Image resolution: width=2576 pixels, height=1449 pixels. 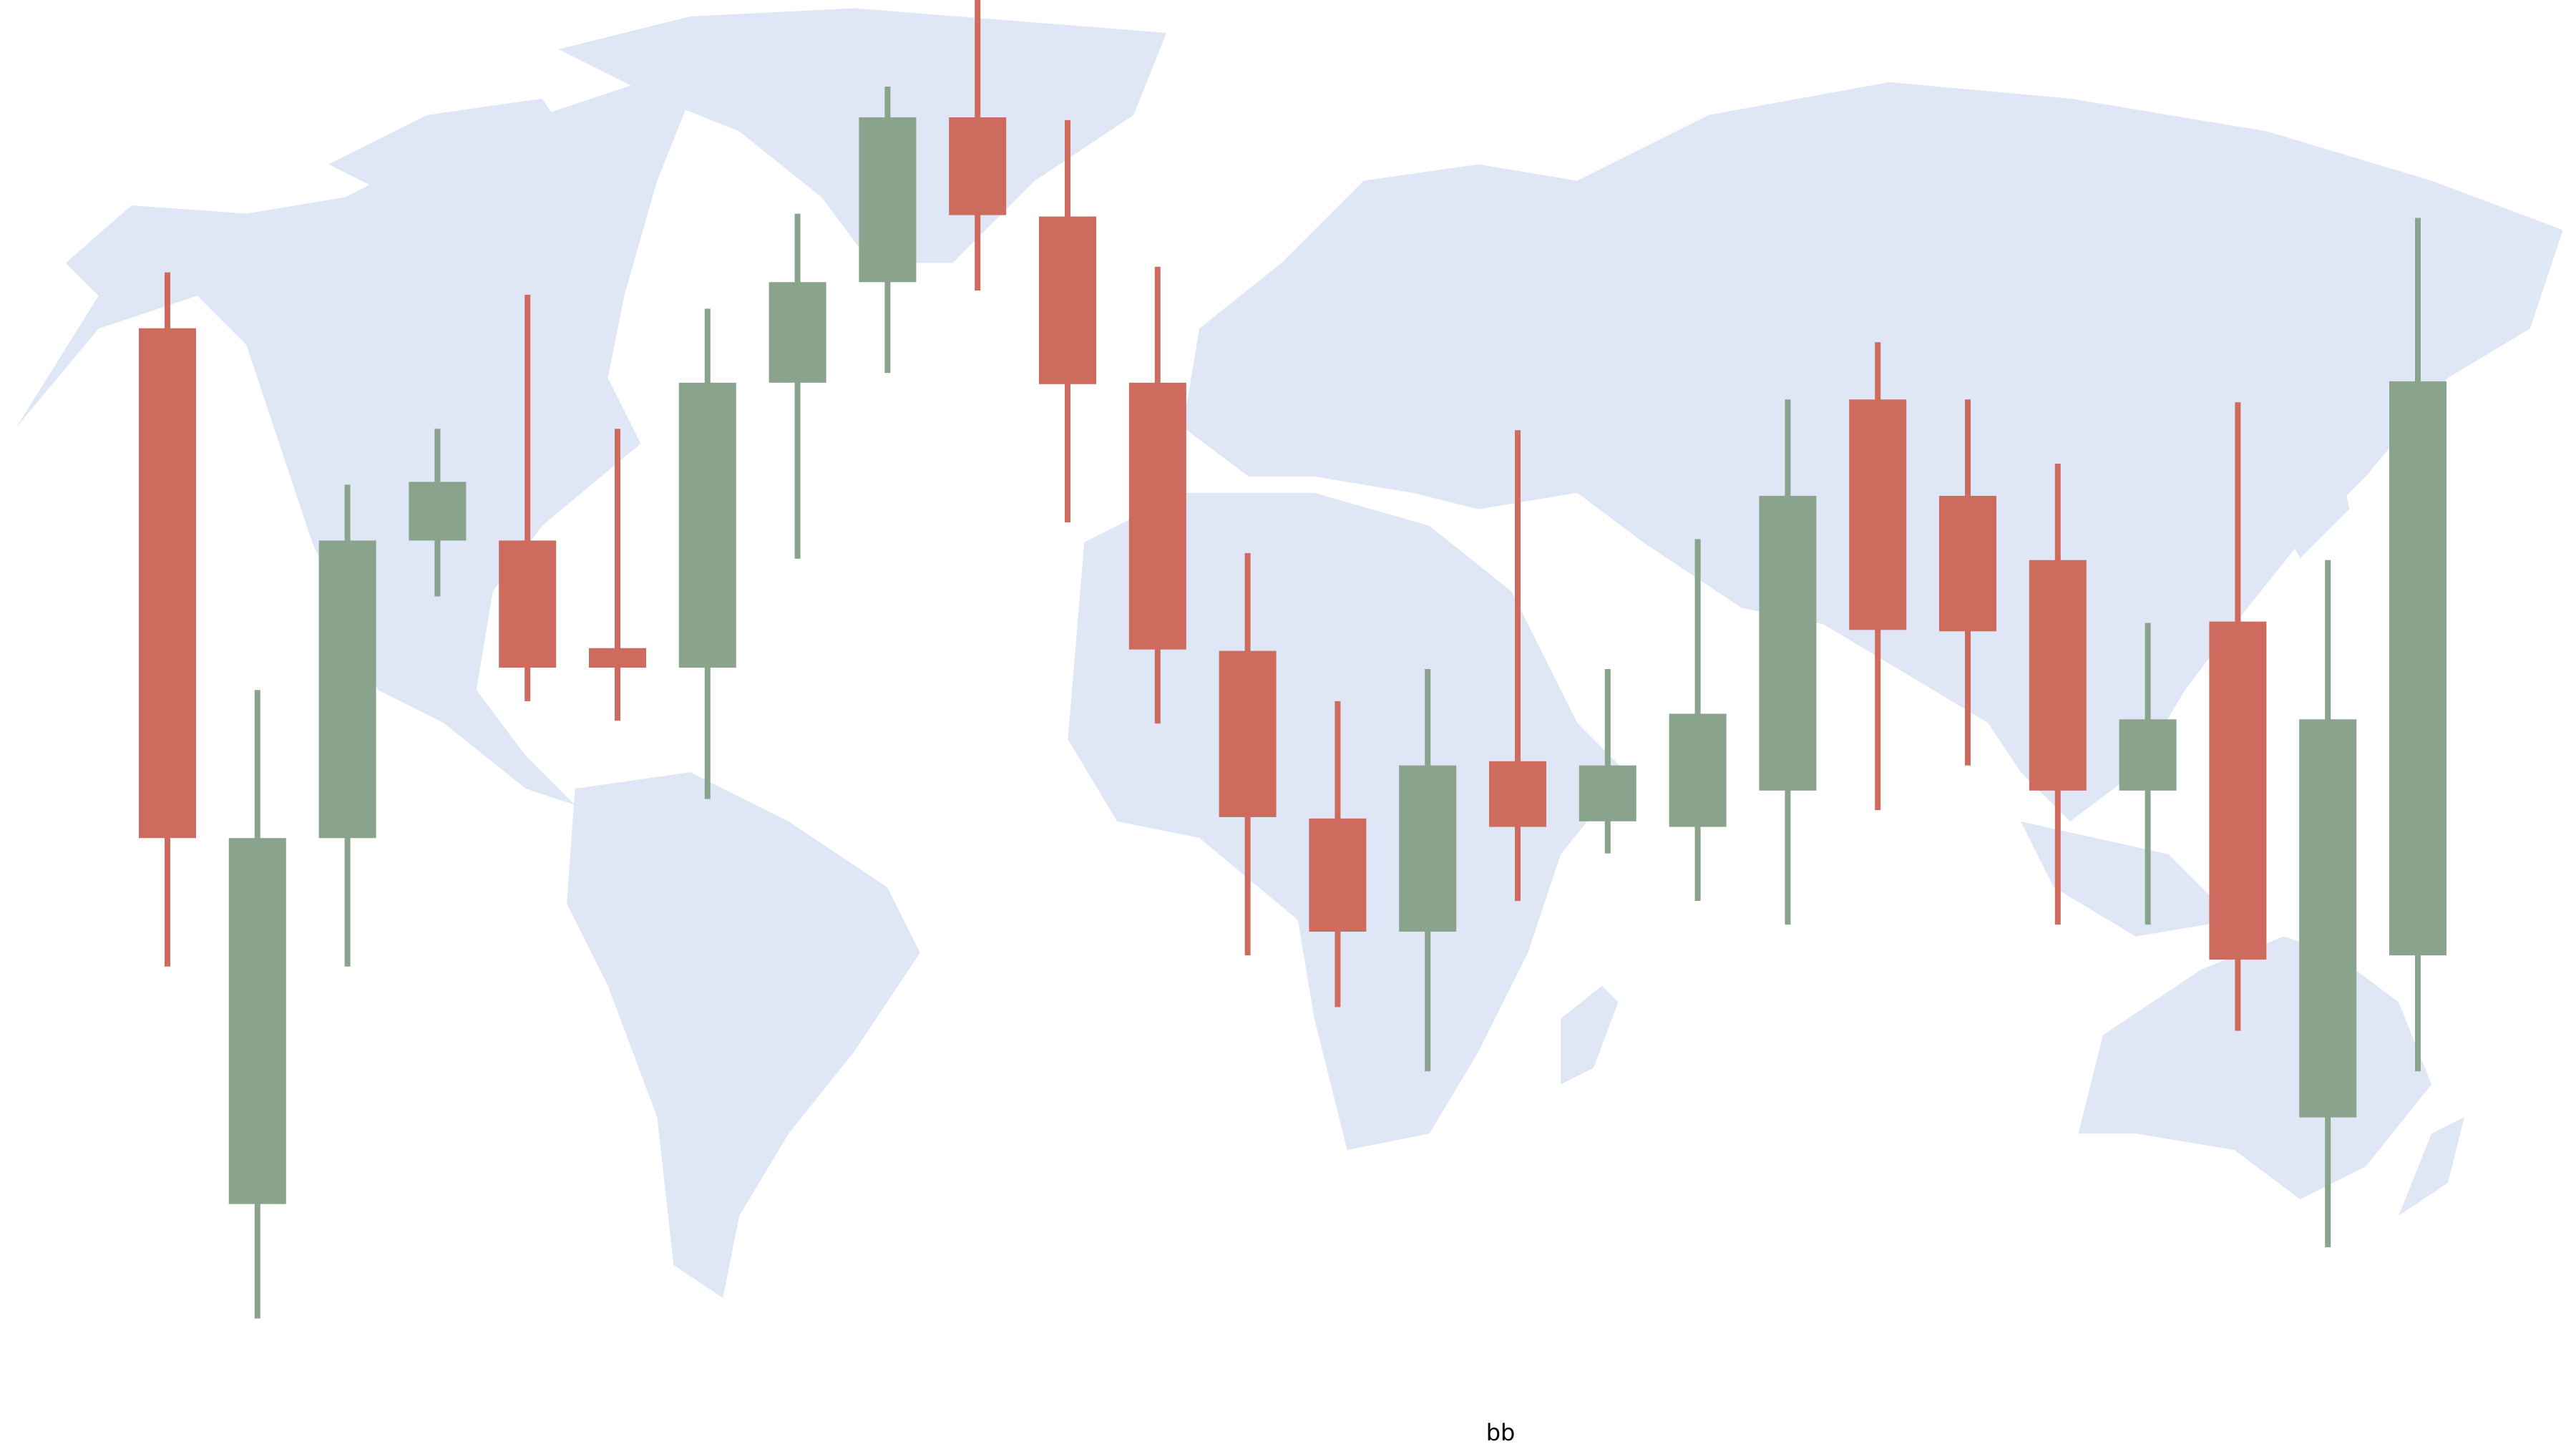 I want to click on x-axis-label: bb, so click(x=1501, y=1432).